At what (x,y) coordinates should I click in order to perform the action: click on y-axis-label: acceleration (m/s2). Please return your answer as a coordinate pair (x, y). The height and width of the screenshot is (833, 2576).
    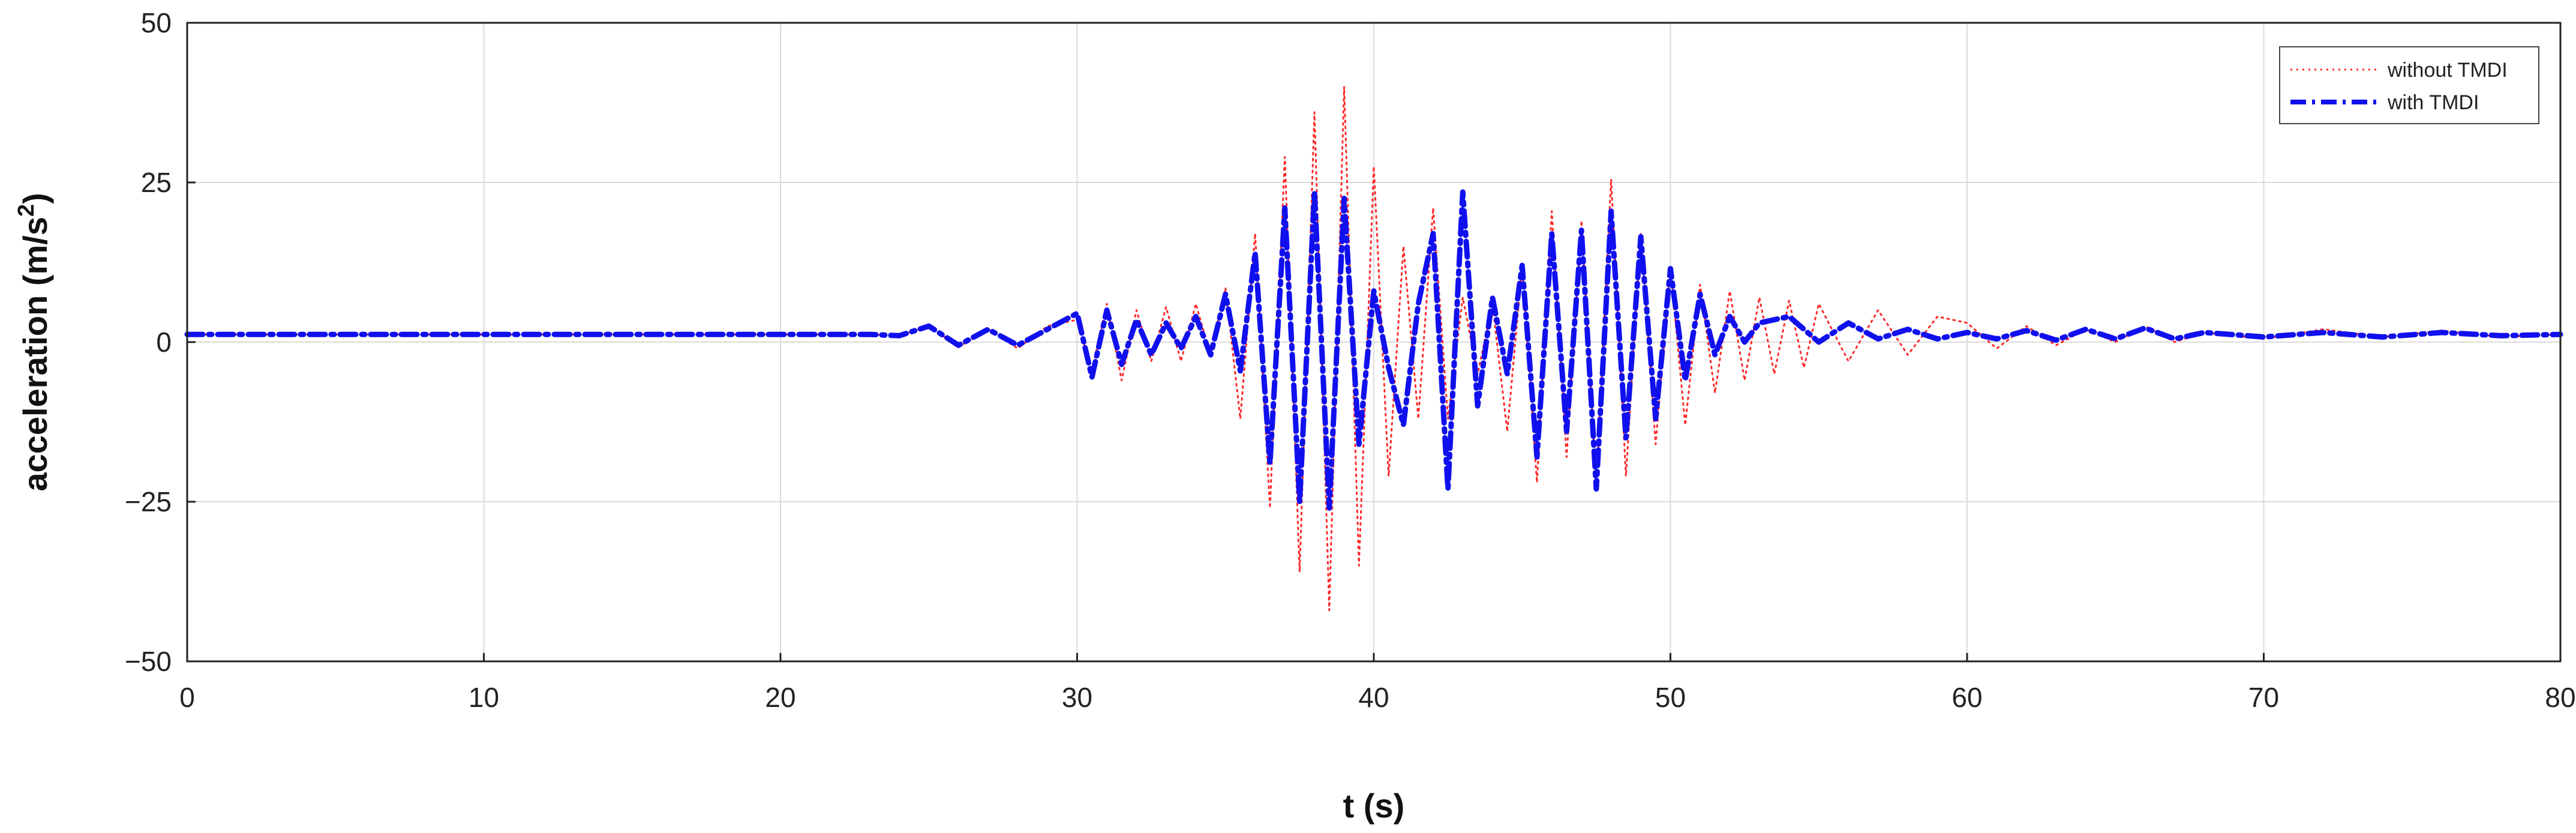
    Looking at the image, I should click on (34, 342).